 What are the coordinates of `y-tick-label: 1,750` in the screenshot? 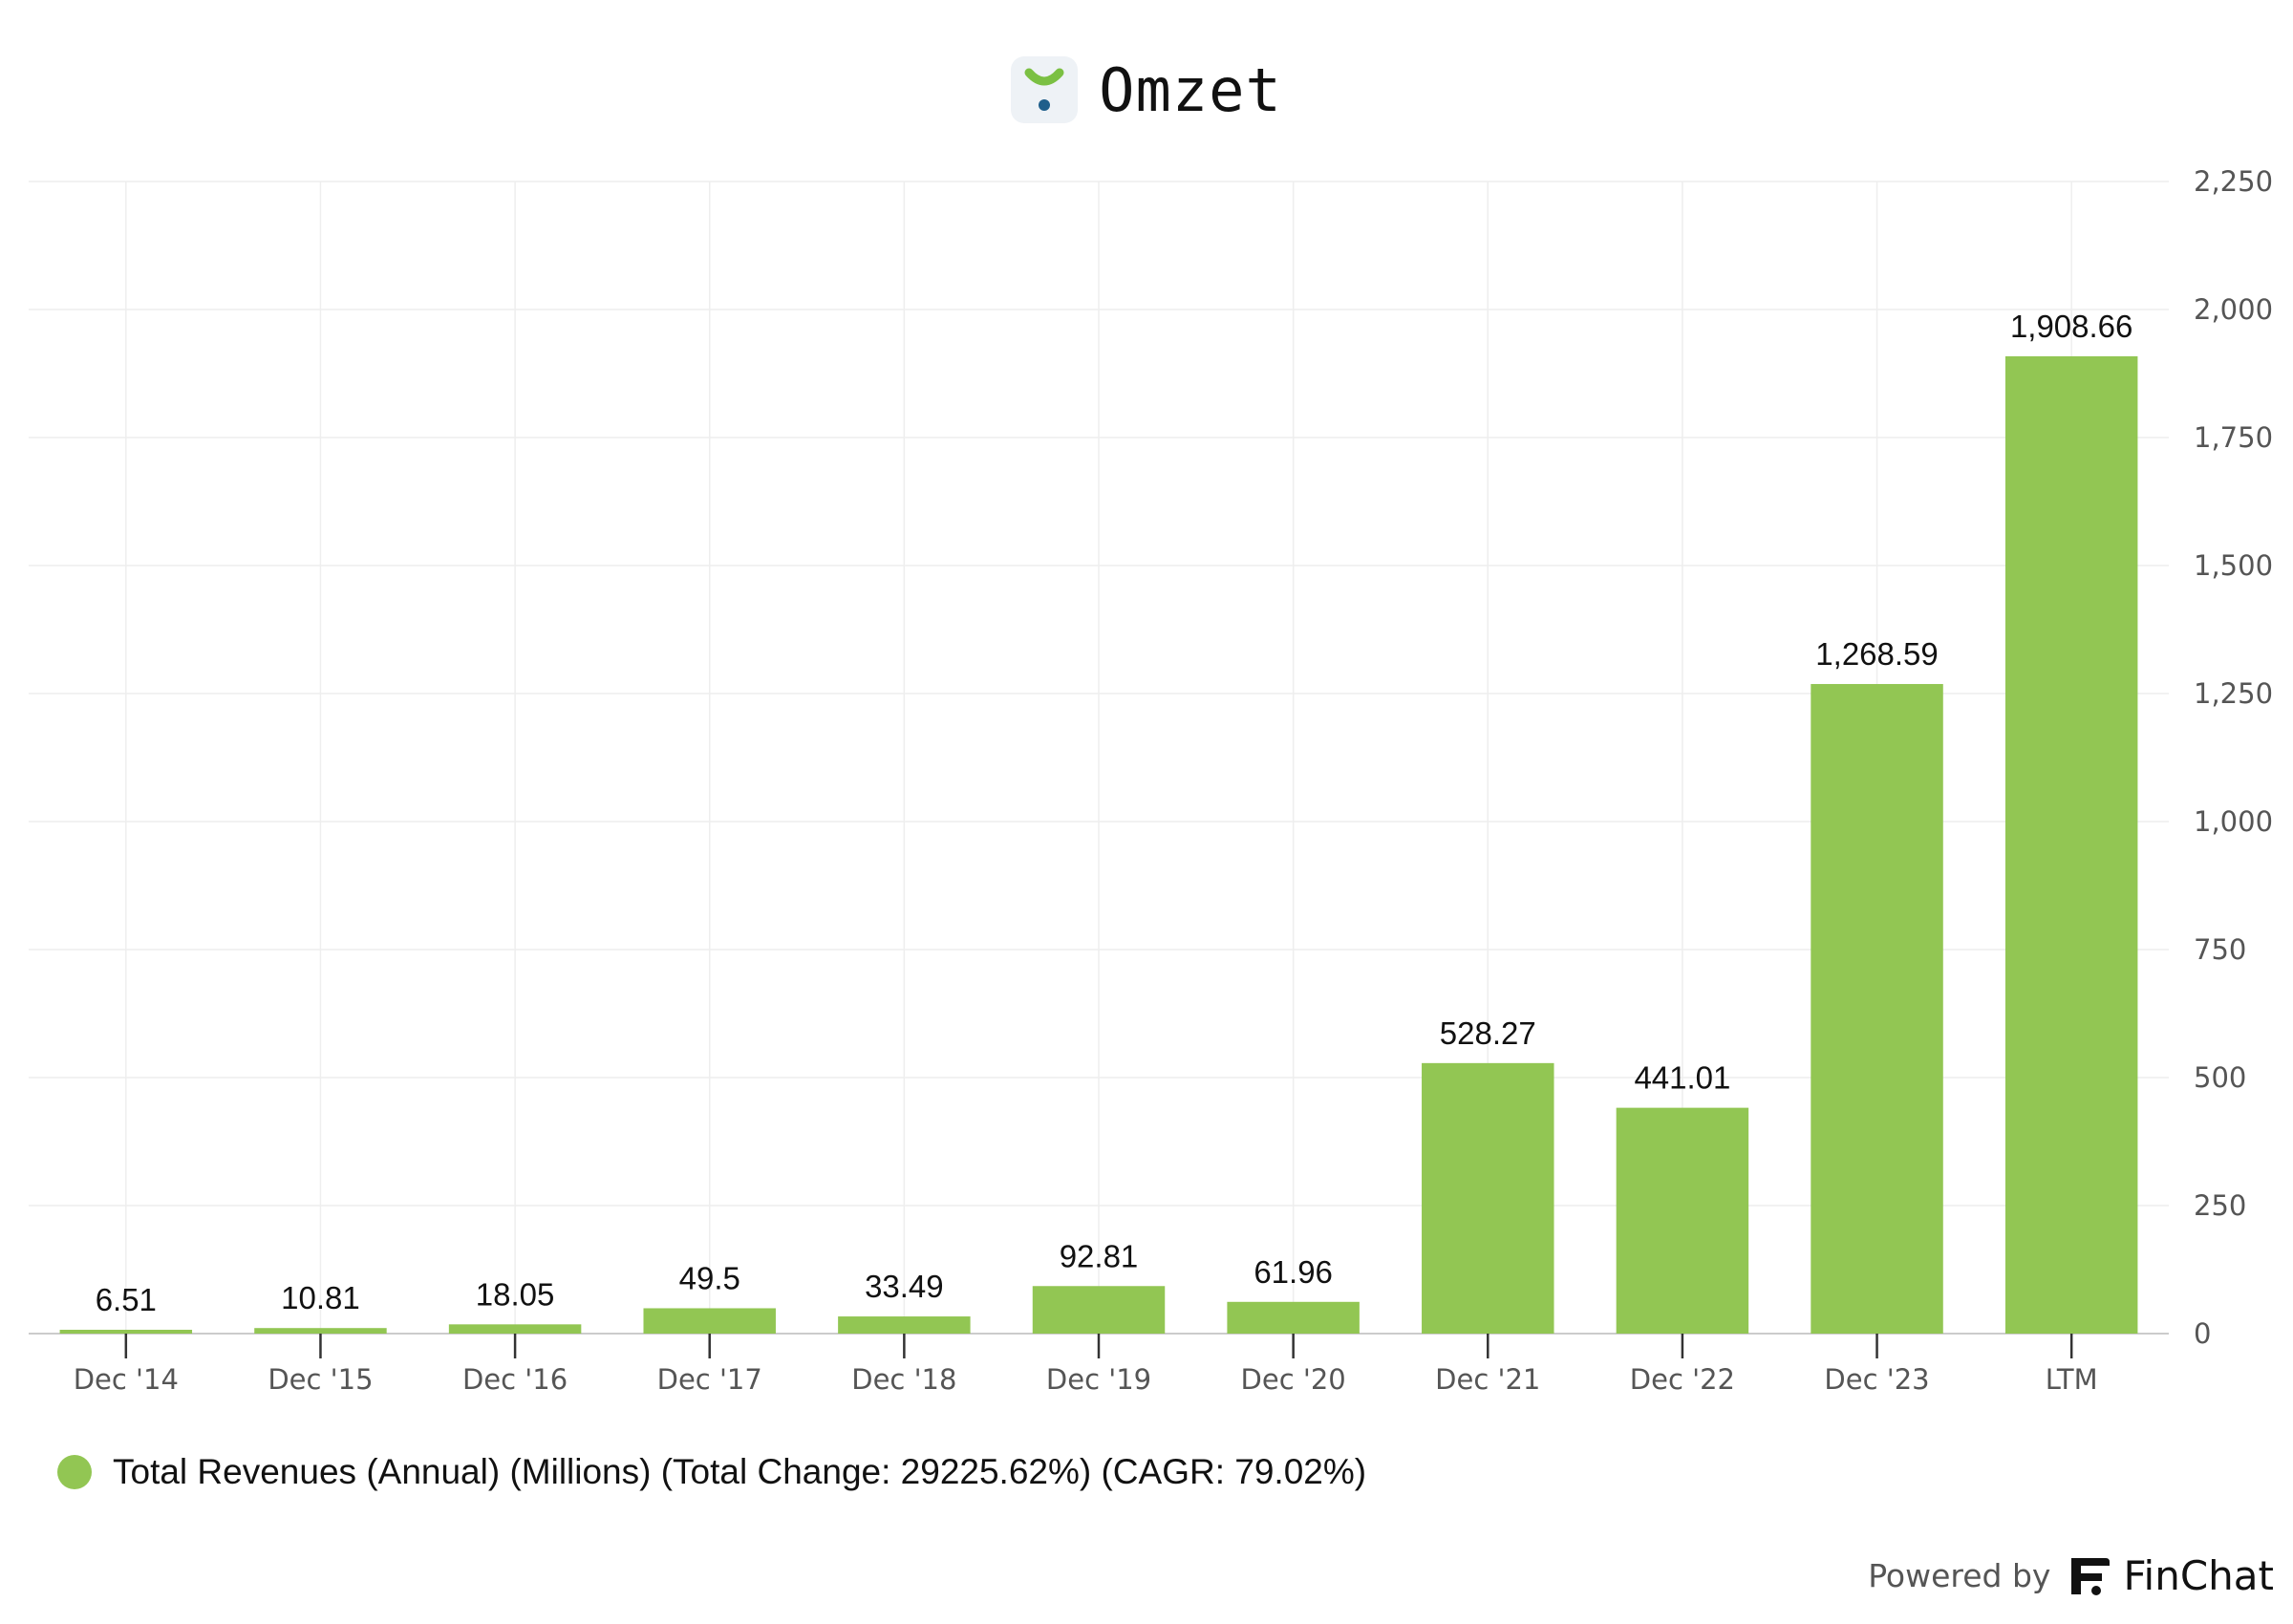 It's located at (2233, 438).